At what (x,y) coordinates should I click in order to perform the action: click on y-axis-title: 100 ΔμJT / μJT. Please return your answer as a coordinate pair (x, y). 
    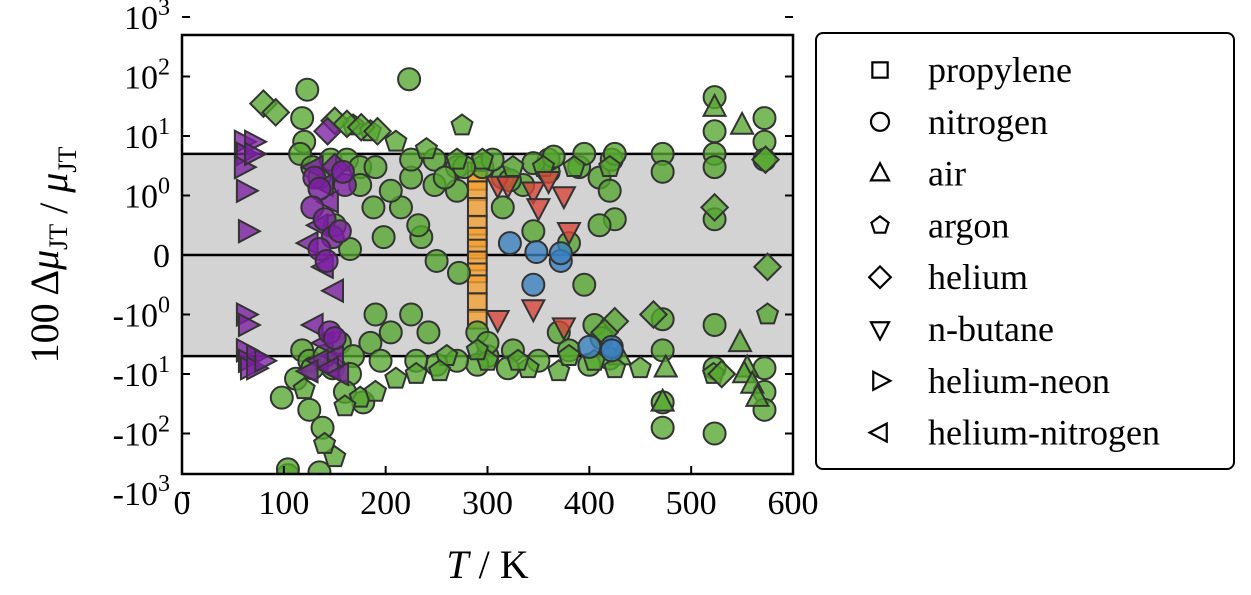
    Looking at the image, I should click on (52, 254).